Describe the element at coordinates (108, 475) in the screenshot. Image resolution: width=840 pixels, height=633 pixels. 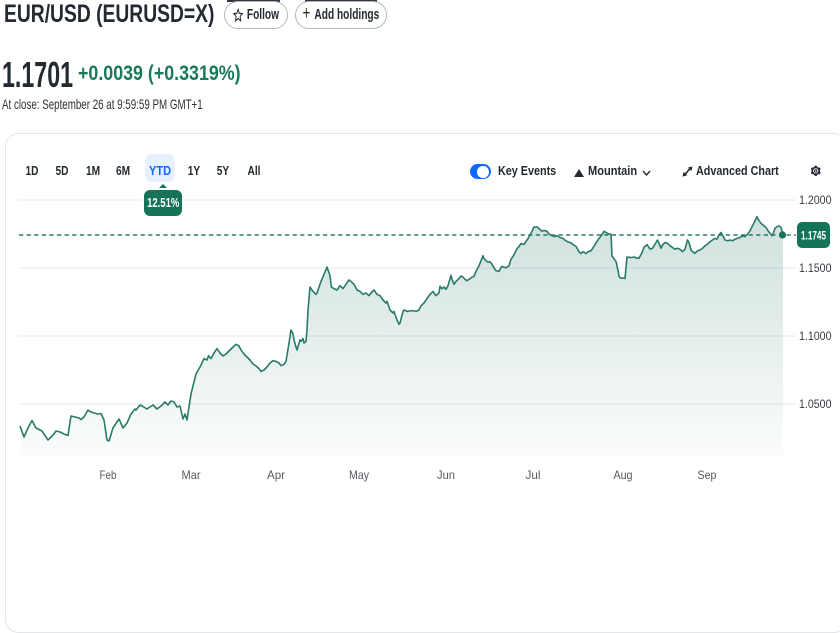
I see `svg-text: Feb` at that location.